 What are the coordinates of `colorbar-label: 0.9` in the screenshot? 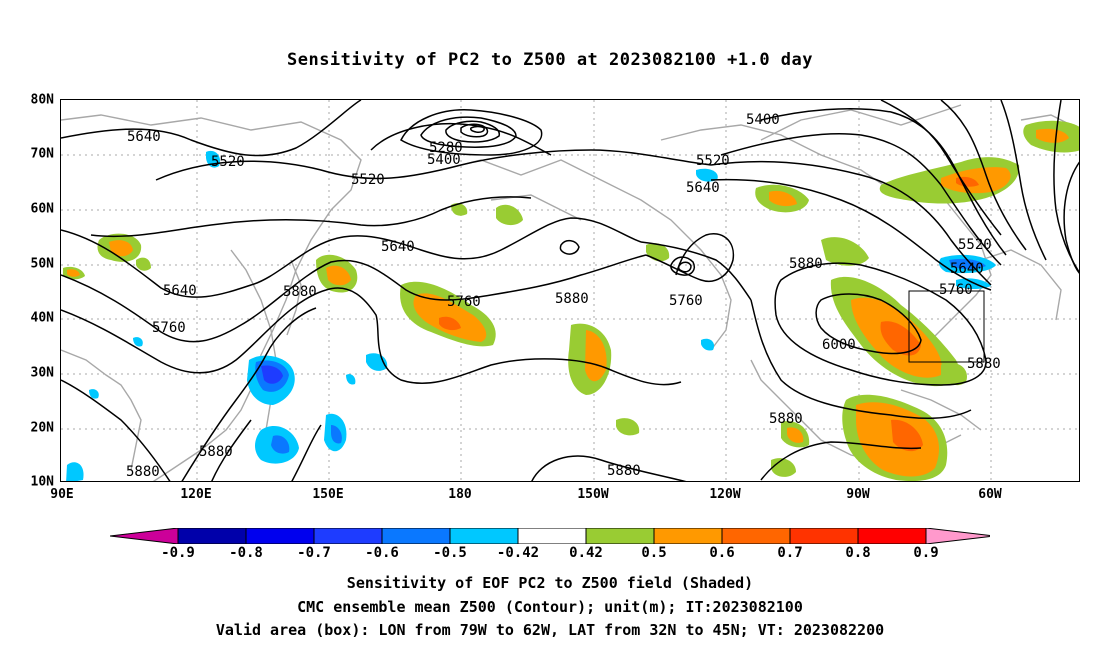 It's located at (926, 553).